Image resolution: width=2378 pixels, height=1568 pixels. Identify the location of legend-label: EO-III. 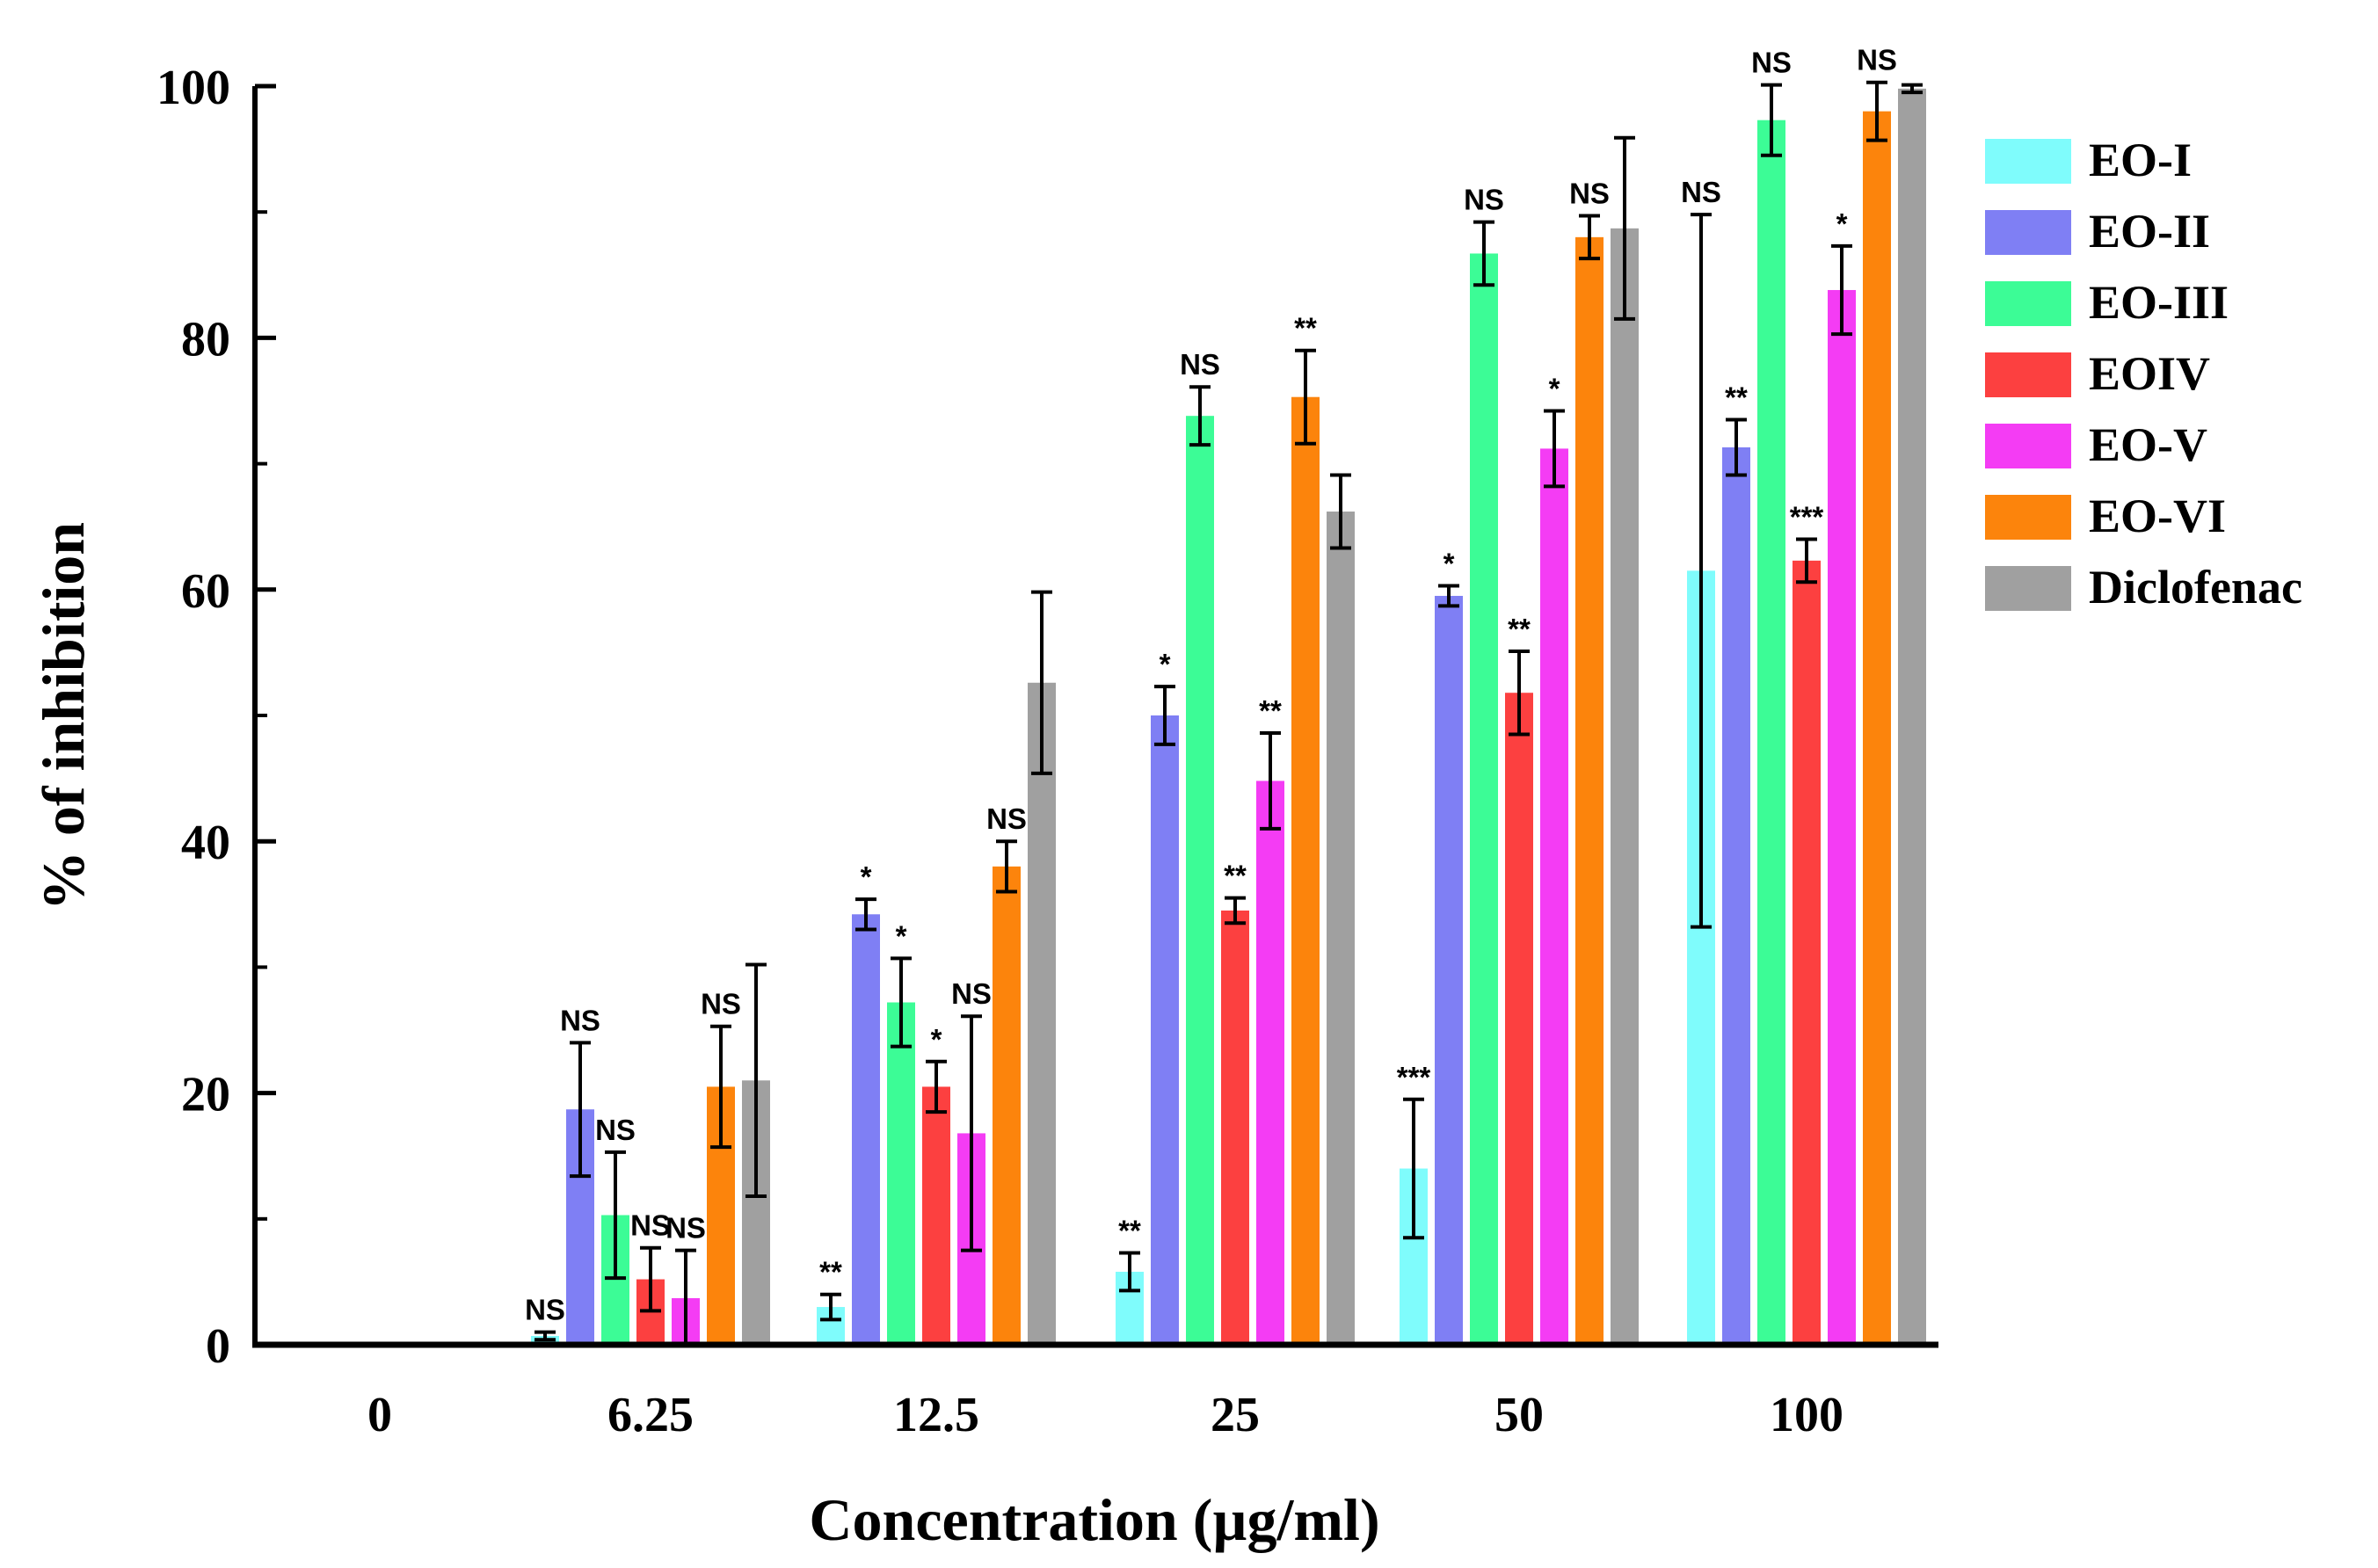
(2159, 302).